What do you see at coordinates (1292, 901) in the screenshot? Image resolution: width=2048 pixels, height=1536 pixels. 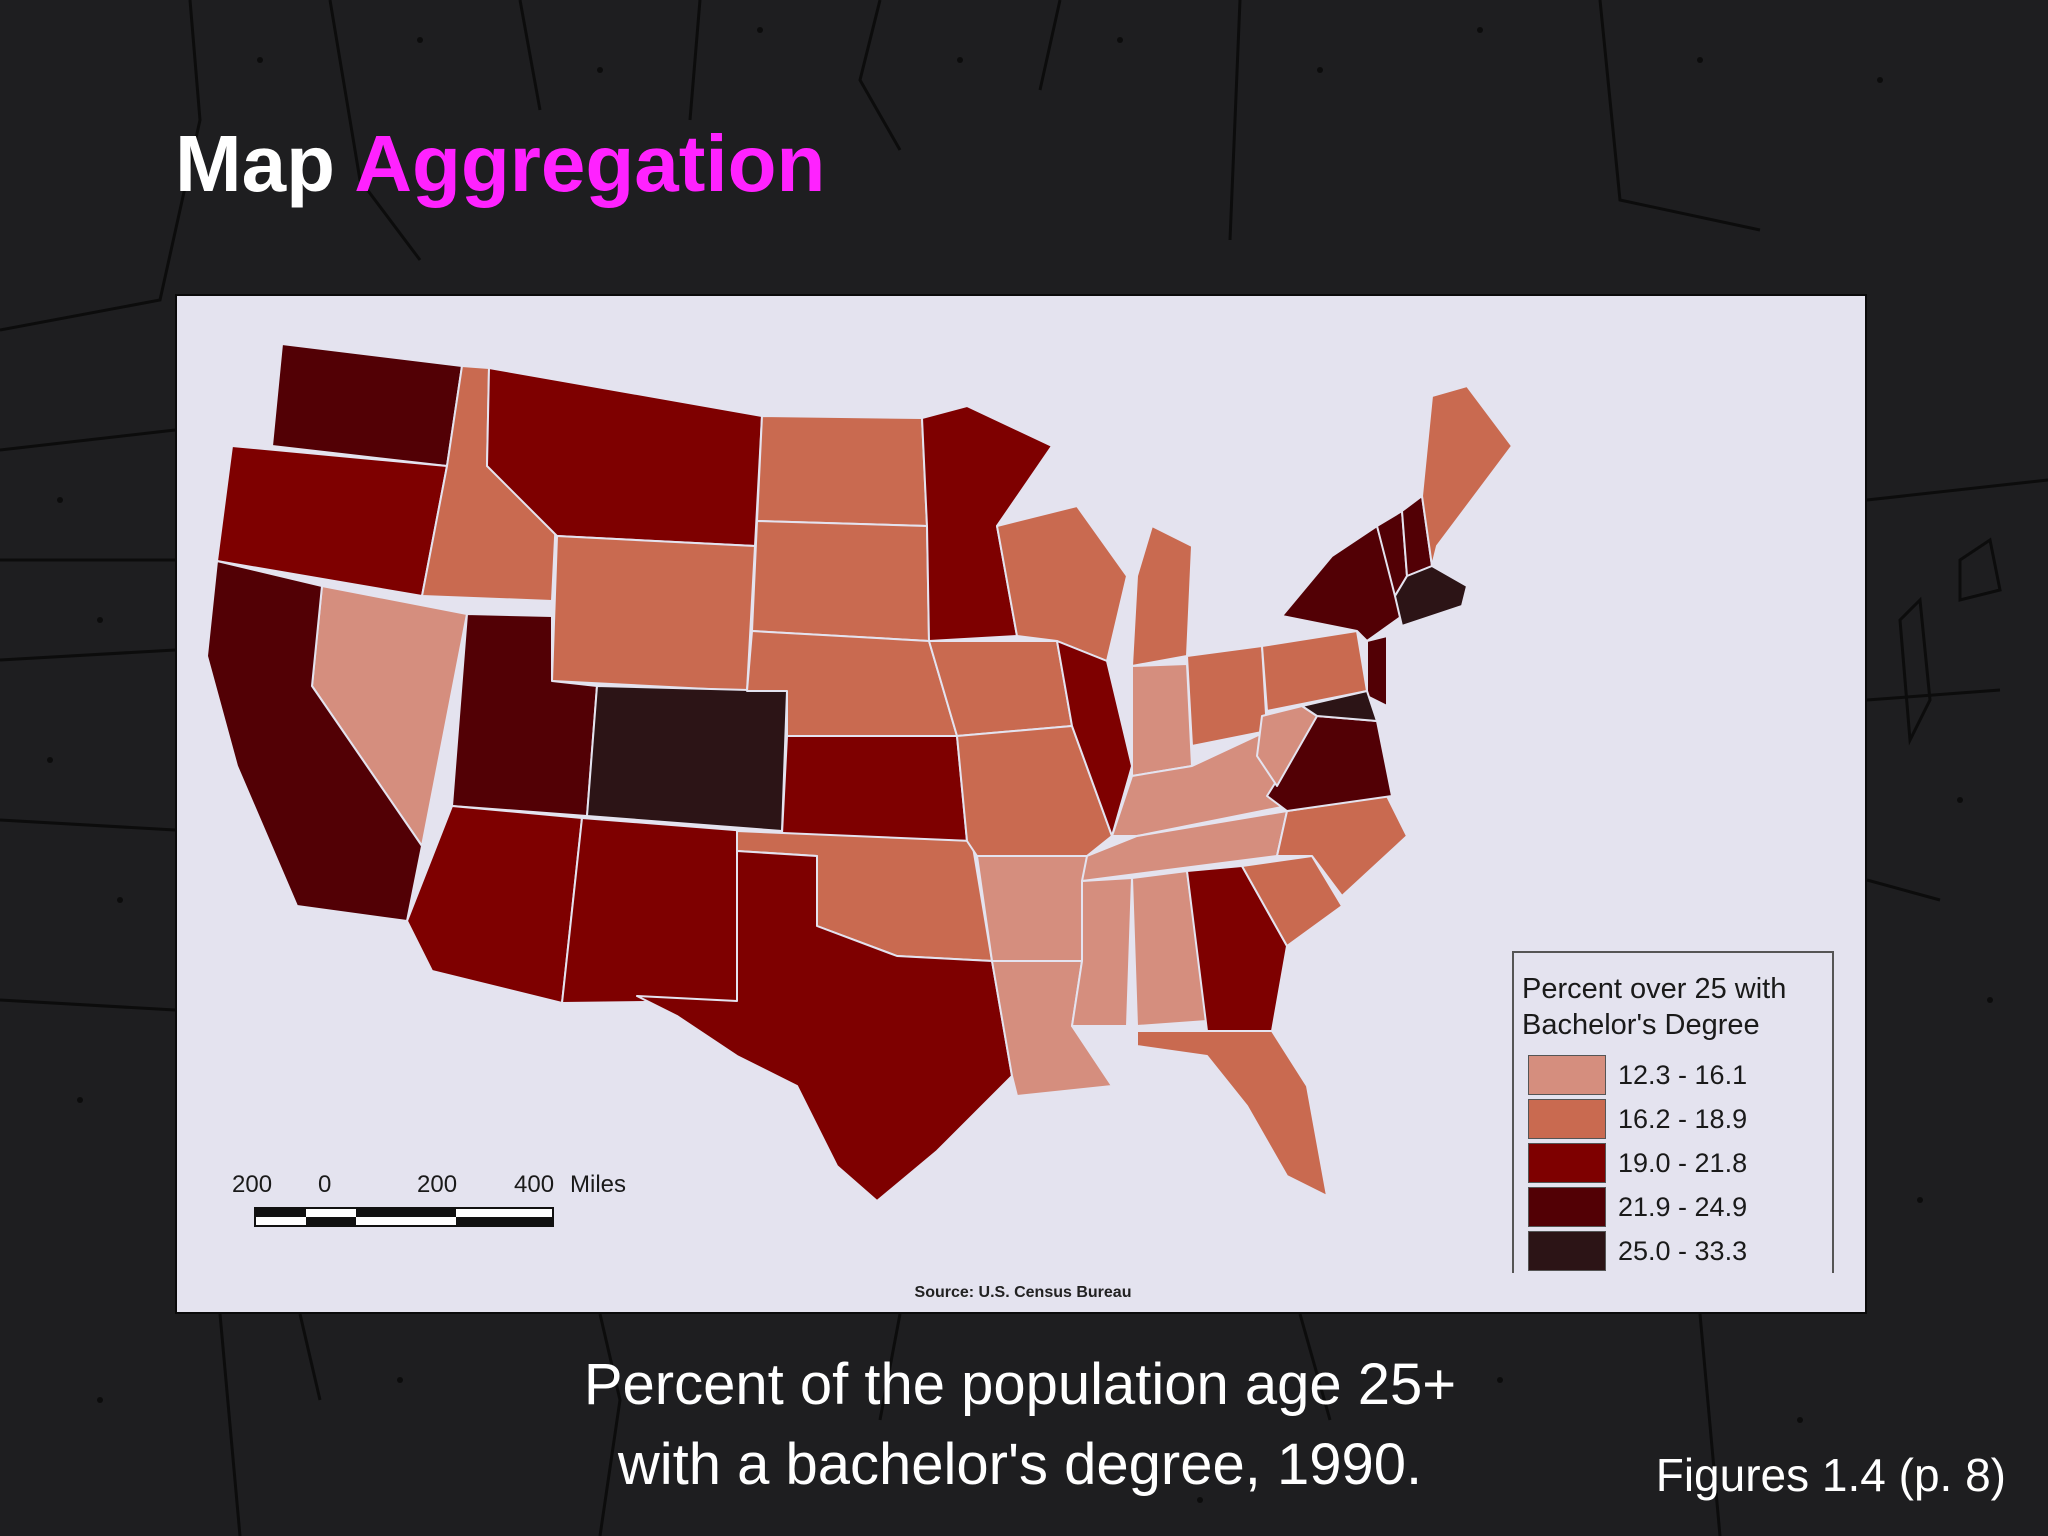 I see `state-south-carolina` at bounding box center [1292, 901].